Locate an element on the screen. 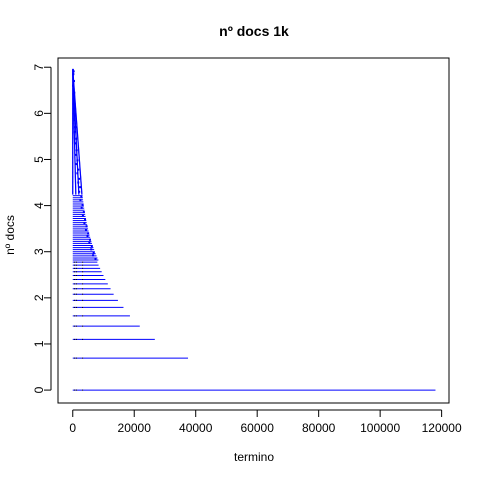 This screenshot has height=480, width=480. x-tick-label: 100000 is located at coordinates (380, 428).